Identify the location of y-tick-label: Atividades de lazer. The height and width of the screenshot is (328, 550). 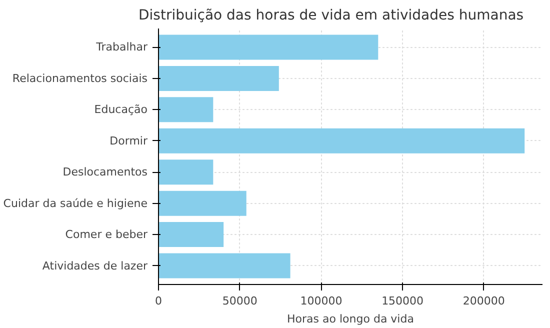
(95, 265).